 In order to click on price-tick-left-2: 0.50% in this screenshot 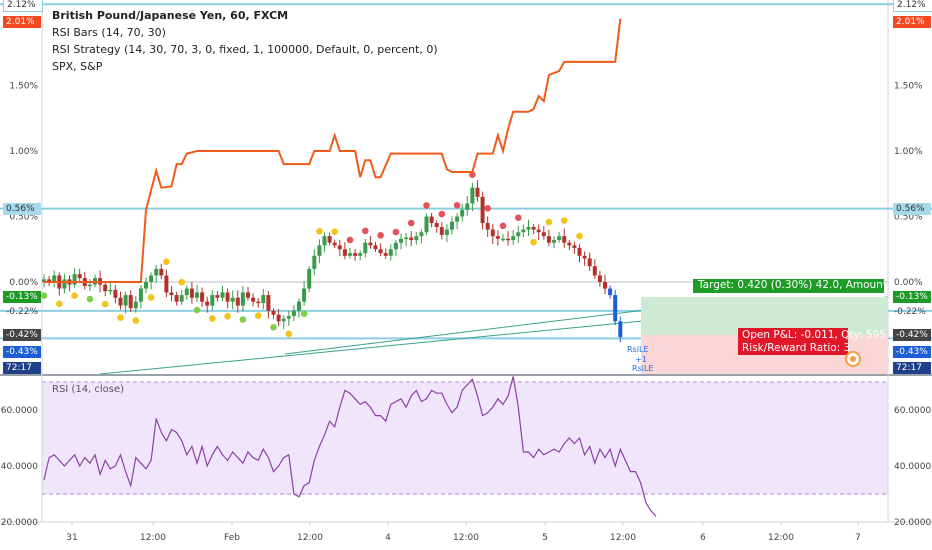, I will do `click(23, 218)`.